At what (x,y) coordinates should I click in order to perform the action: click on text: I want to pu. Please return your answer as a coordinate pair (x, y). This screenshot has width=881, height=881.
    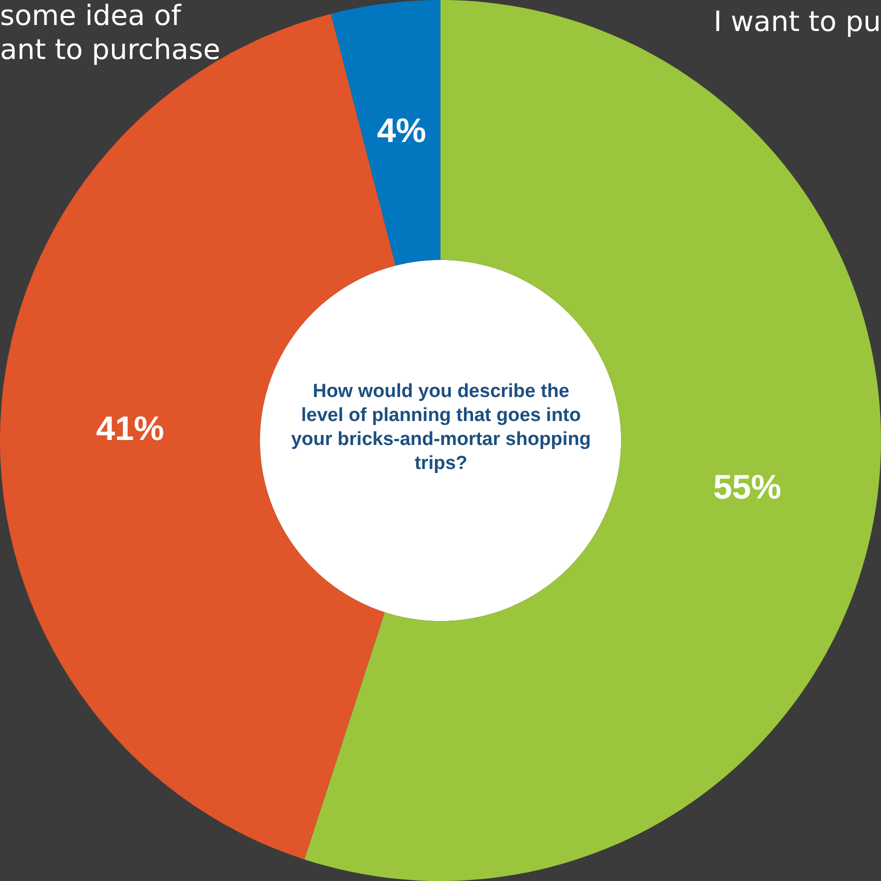
    Looking at the image, I should click on (797, 21).